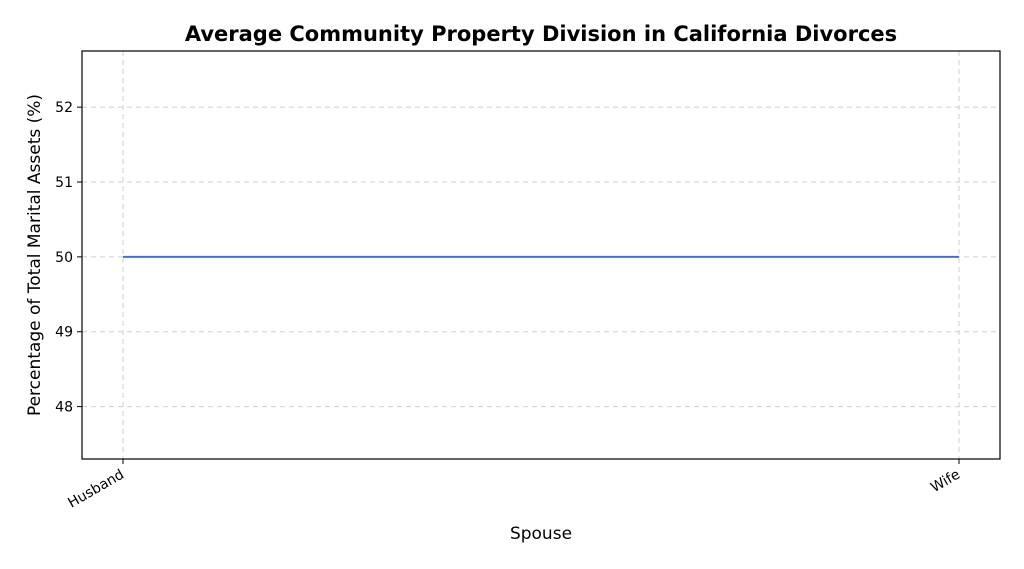 This screenshot has height=569, width=1024. What do you see at coordinates (64, 258) in the screenshot?
I see `y-tick-label: 50` at bounding box center [64, 258].